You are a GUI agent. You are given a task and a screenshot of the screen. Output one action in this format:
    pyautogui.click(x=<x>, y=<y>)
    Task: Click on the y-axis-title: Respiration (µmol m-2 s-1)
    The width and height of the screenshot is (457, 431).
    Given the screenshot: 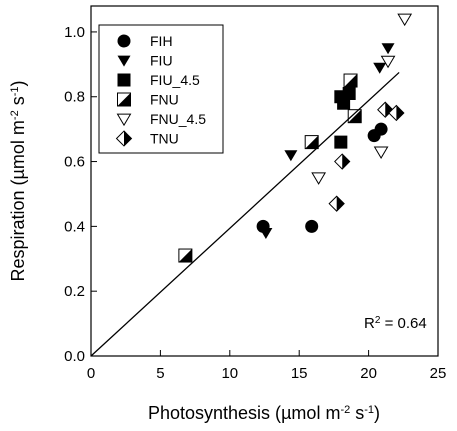 What is the action you would take?
    pyautogui.click(x=18, y=181)
    